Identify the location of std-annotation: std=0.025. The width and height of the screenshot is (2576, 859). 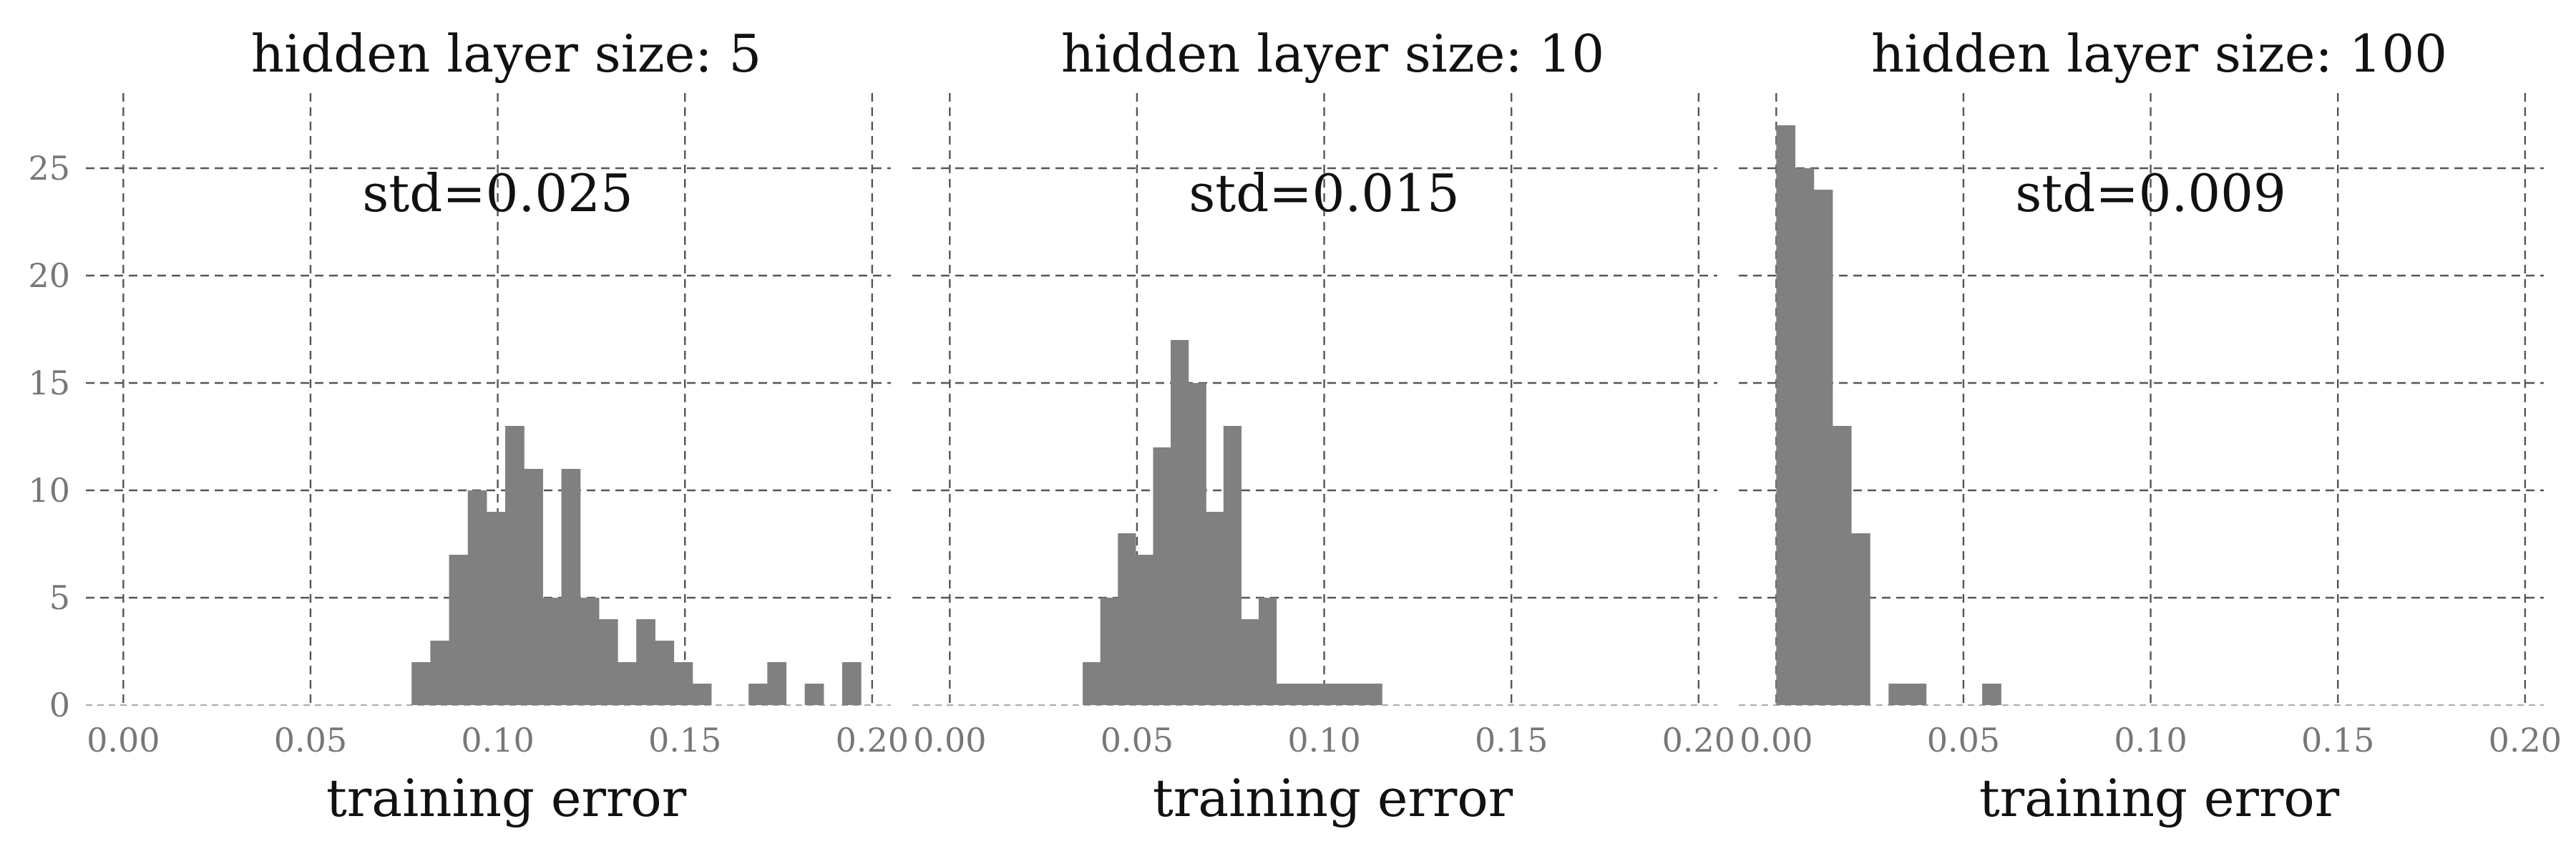
(497, 193).